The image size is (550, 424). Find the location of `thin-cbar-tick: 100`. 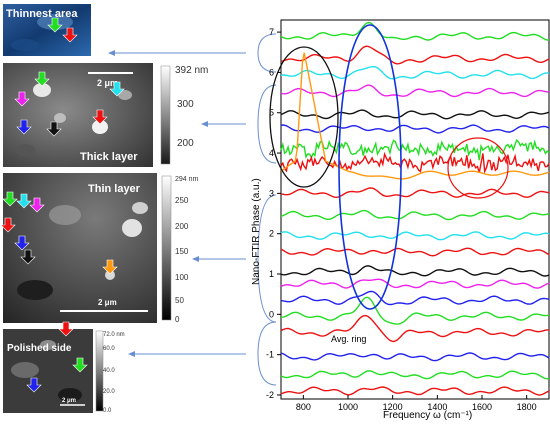

thin-cbar-tick: 100 is located at coordinates (182, 277).